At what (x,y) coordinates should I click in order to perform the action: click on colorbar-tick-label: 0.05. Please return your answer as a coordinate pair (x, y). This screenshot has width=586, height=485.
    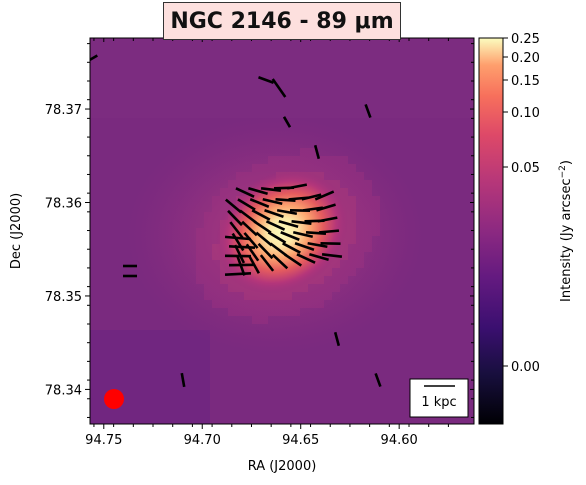
    Looking at the image, I should click on (525, 168).